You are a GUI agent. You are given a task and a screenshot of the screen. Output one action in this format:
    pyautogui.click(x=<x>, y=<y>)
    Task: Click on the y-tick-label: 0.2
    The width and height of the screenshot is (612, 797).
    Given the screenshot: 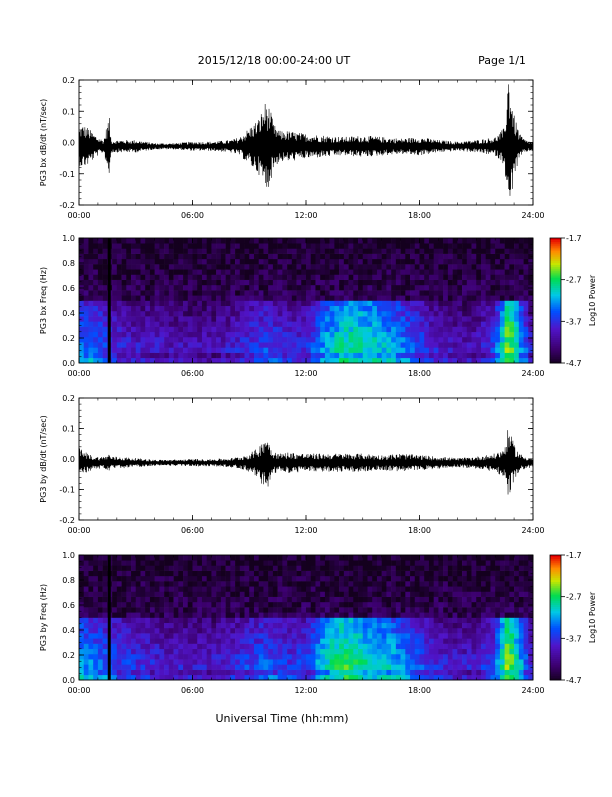 What is the action you would take?
    pyautogui.click(x=68, y=338)
    